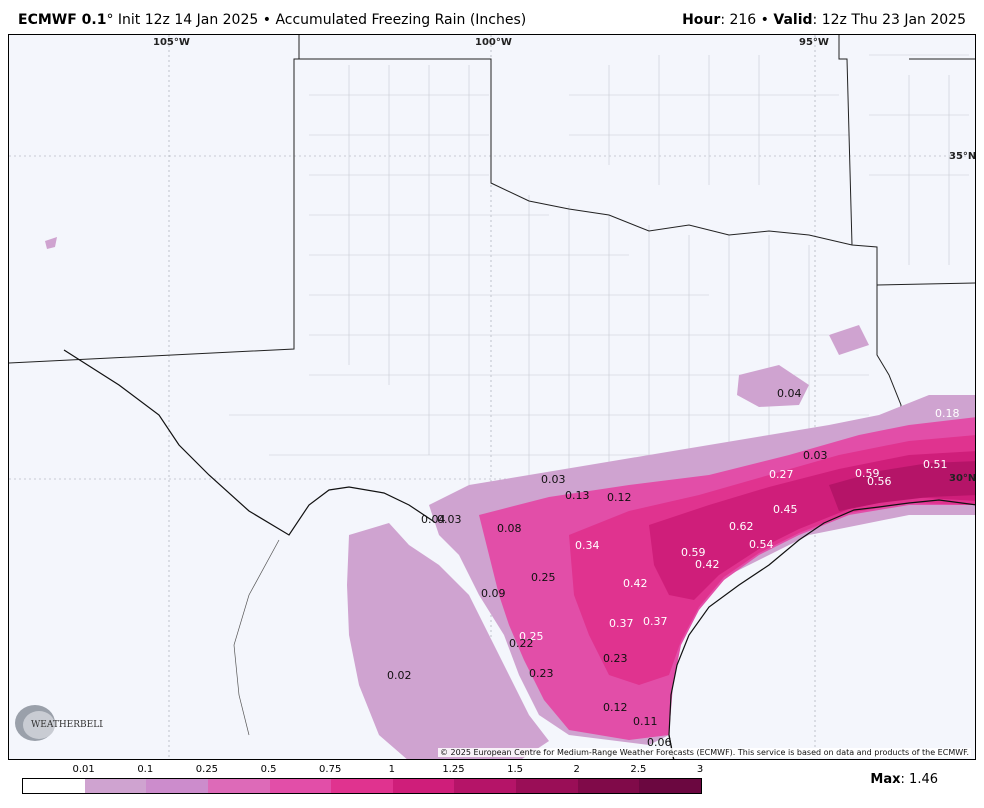 The height and width of the screenshot is (808, 984). Describe the element at coordinates (659, 742) in the screenshot. I see `value-label: 0.06` at that location.